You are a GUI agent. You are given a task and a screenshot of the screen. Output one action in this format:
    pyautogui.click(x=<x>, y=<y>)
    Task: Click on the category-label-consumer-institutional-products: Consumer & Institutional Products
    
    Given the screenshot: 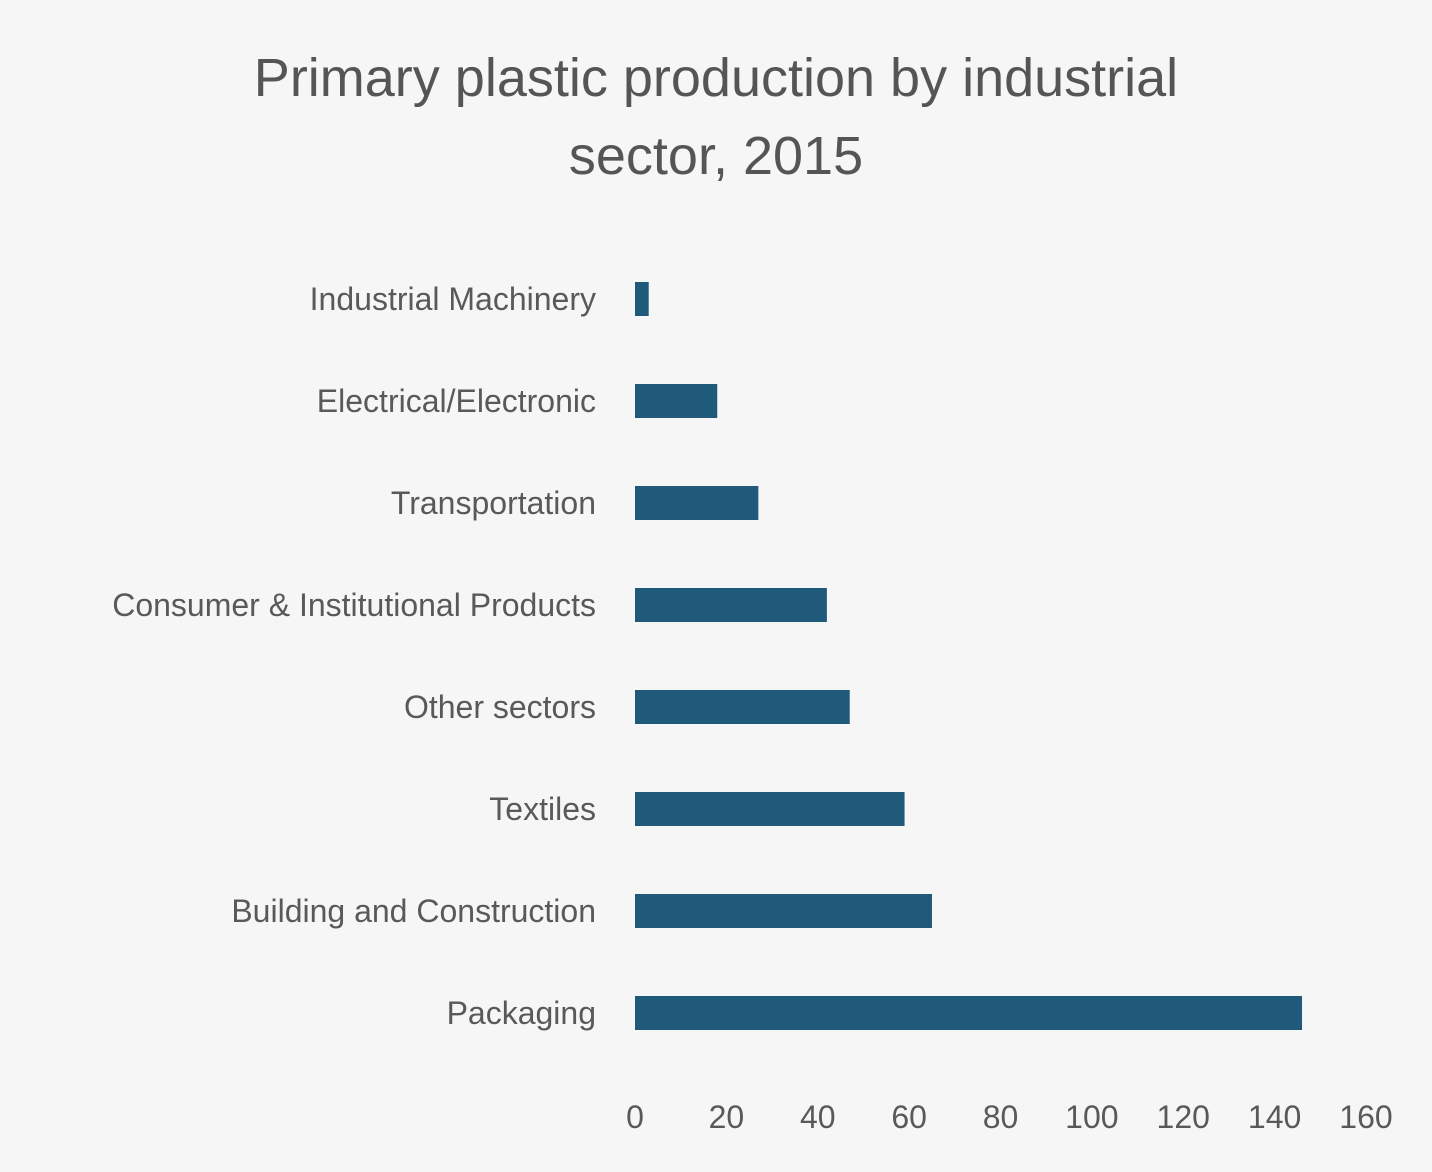 What is the action you would take?
    pyautogui.click(x=354, y=605)
    